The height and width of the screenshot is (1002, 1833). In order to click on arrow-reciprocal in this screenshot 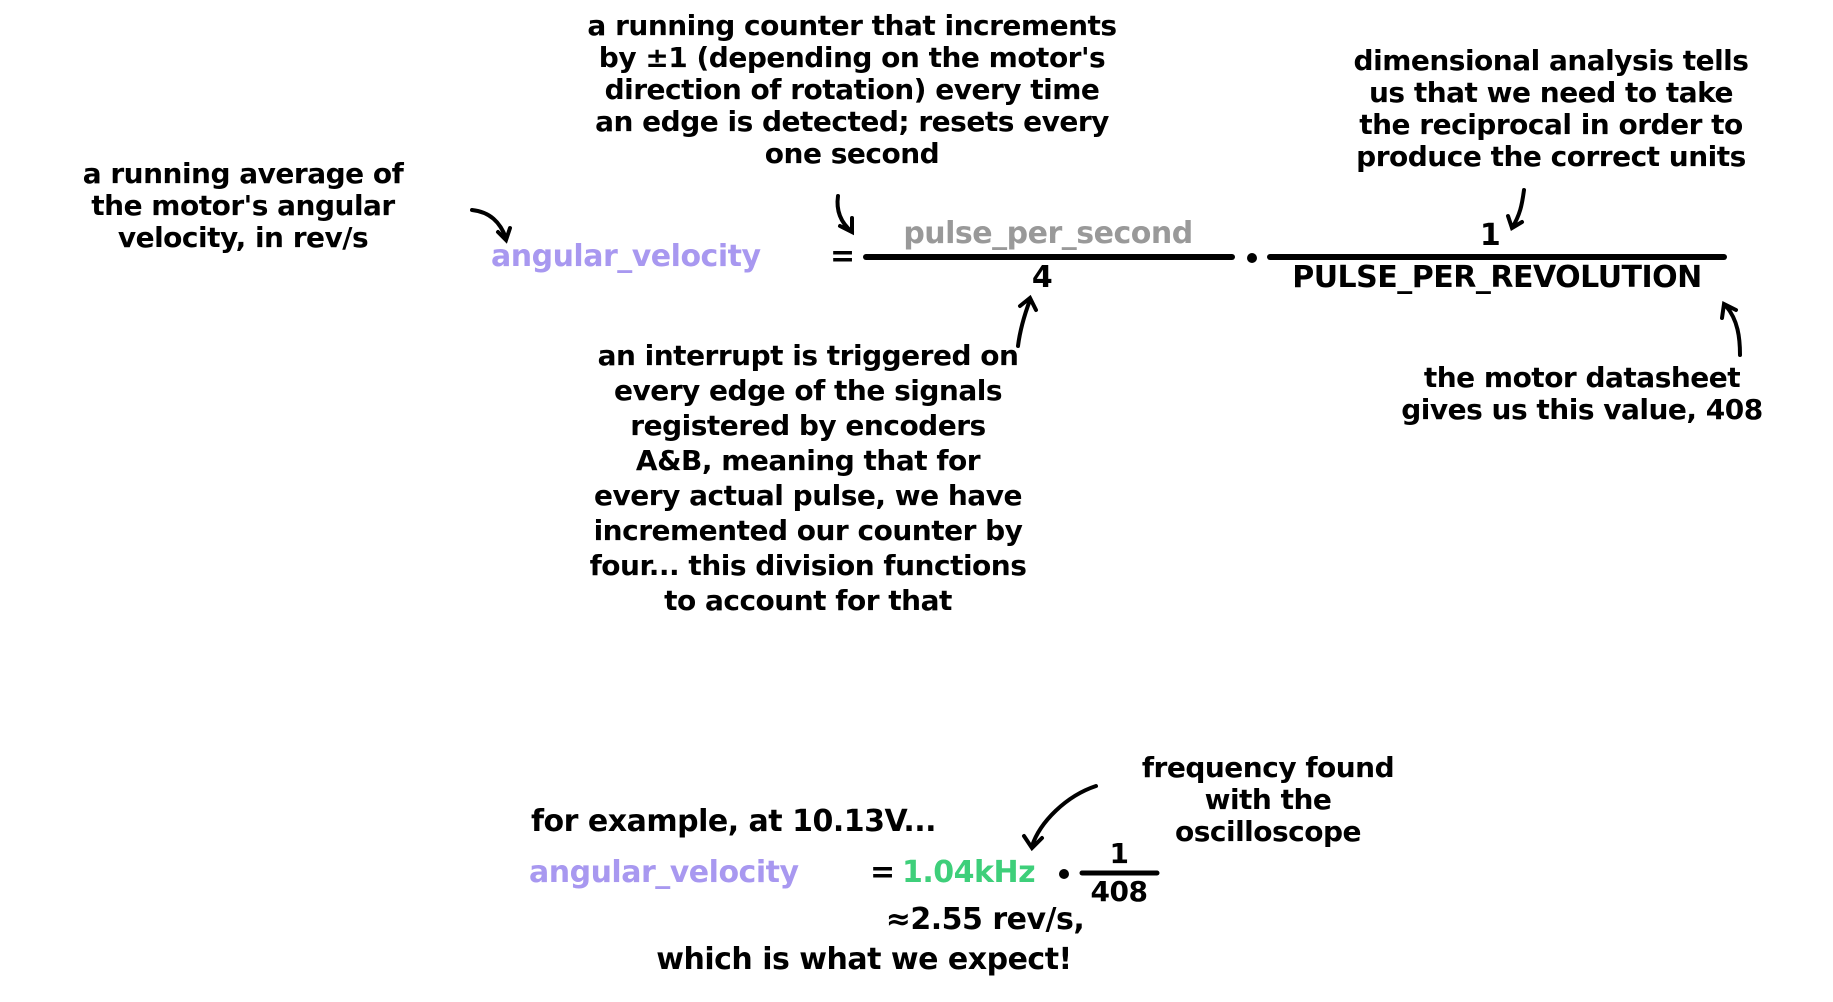, I will do `click(1516, 209)`.